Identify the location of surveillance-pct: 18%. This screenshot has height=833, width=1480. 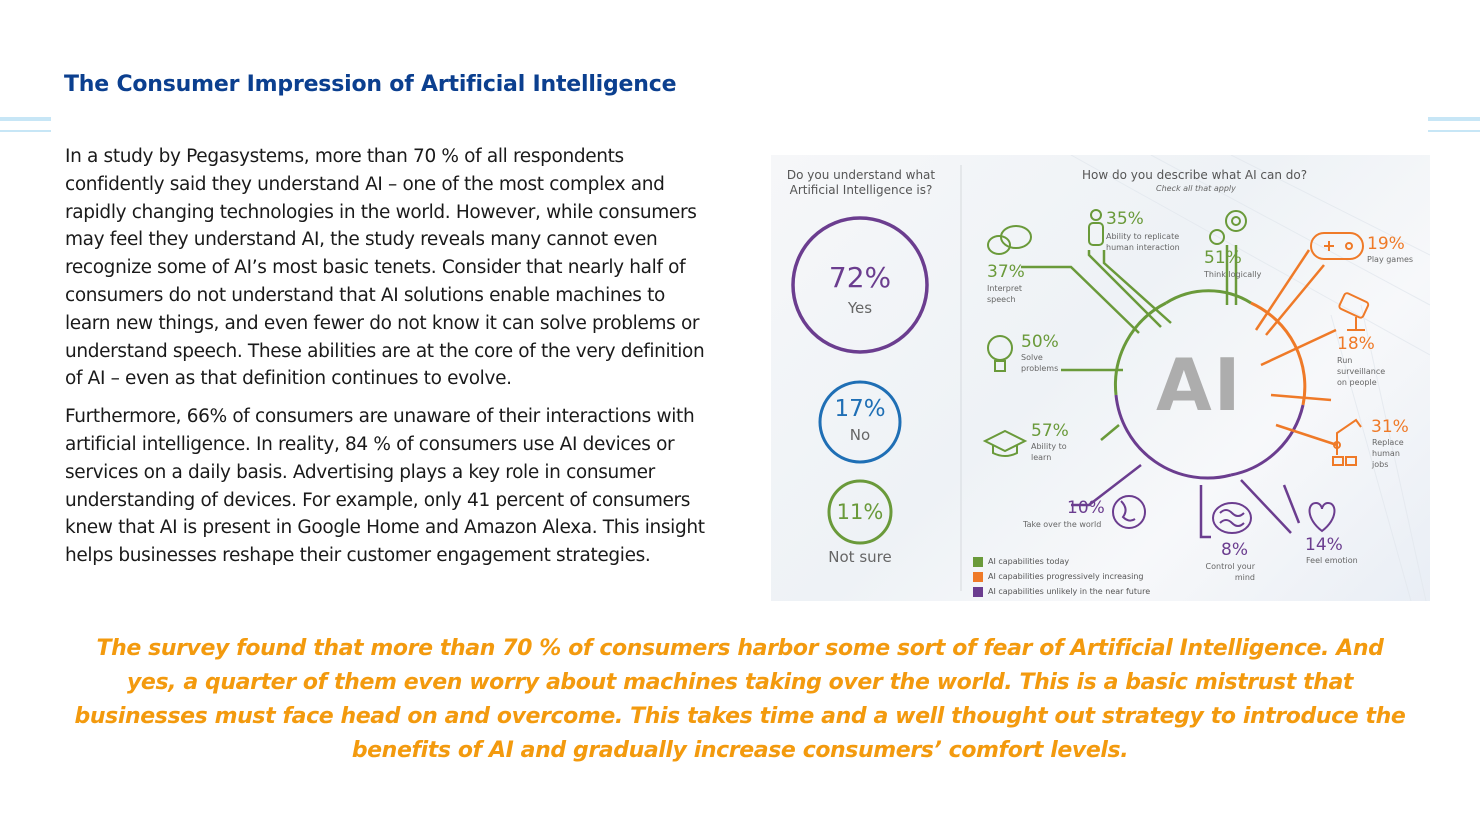
(1356, 344).